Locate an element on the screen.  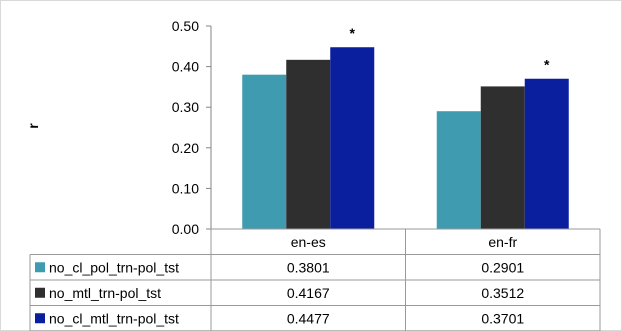
data-label: 0.3512 is located at coordinates (502, 293).